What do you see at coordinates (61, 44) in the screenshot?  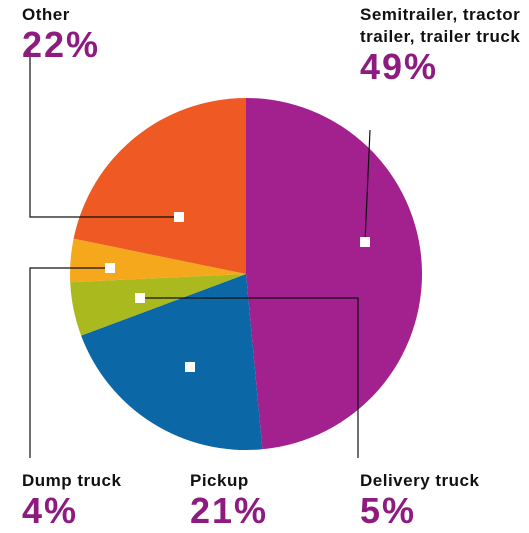 I see `slice-percent: 22%` at bounding box center [61, 44].